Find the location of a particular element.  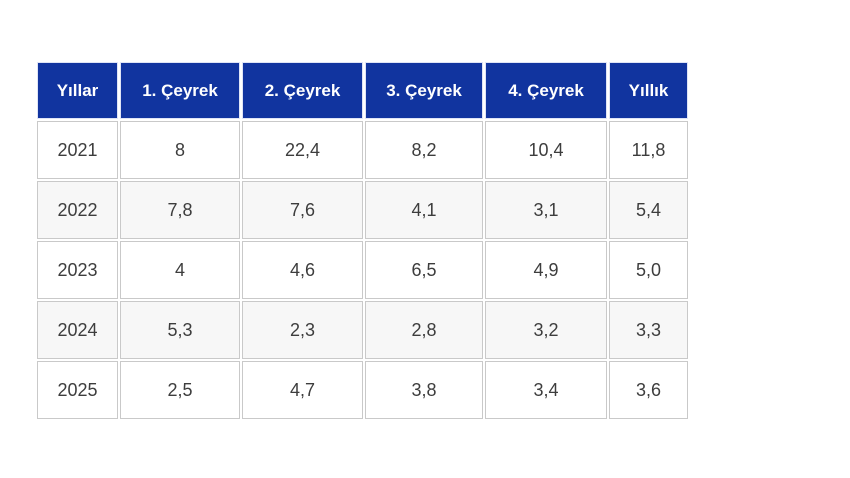

value-cell: 5,3 is located at coordinates (180, 330).